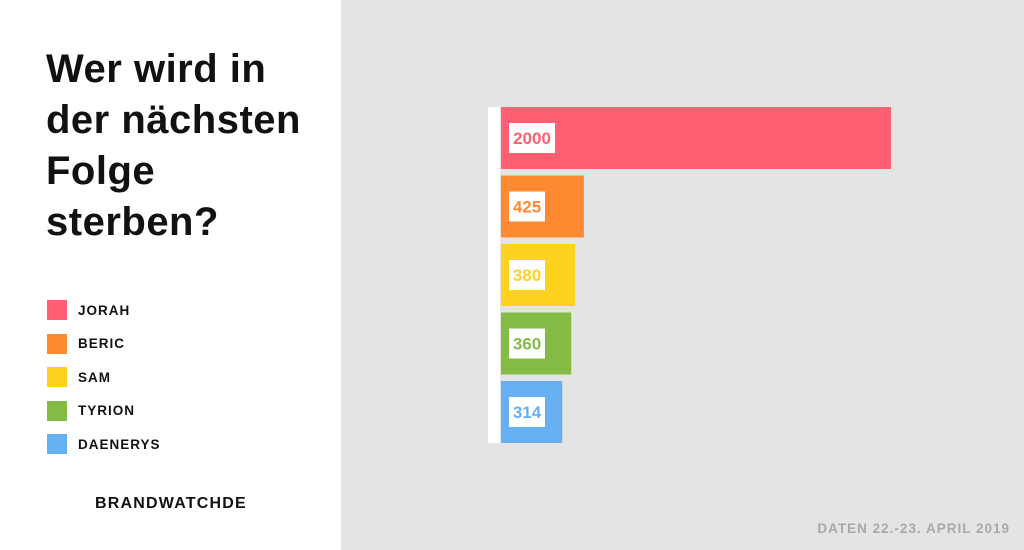  What do you see at coordinates (913, 528) in the screenshot?
I see `source-note: DATEN 22.-23. APRIL 2019` at bounding box center [913, 528].